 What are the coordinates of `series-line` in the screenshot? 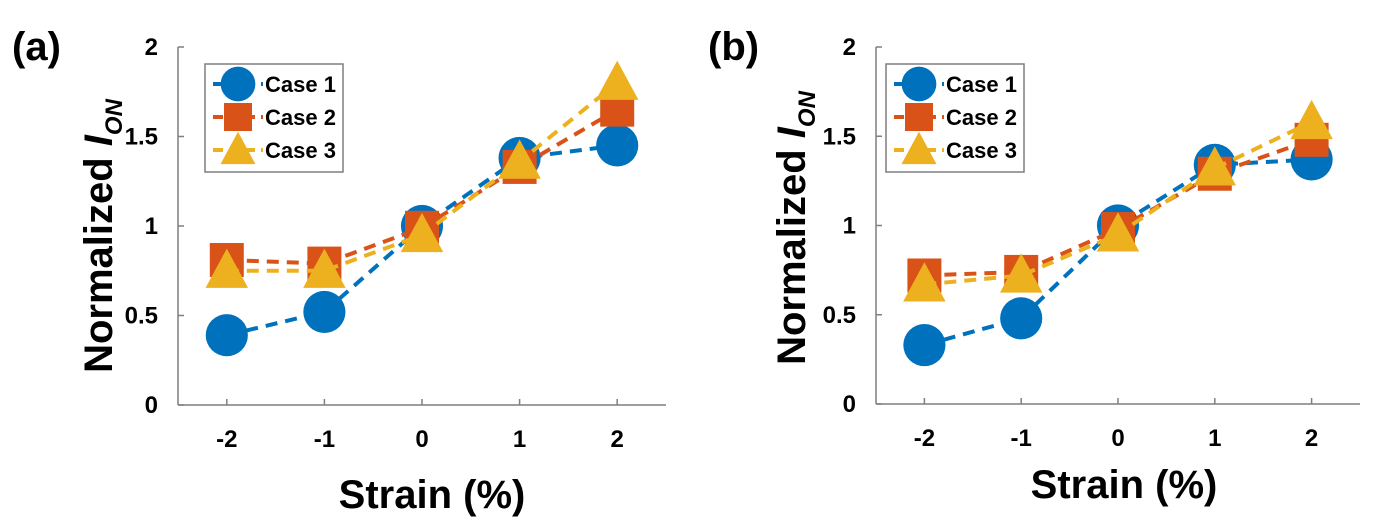 It's located at (1117, 252).